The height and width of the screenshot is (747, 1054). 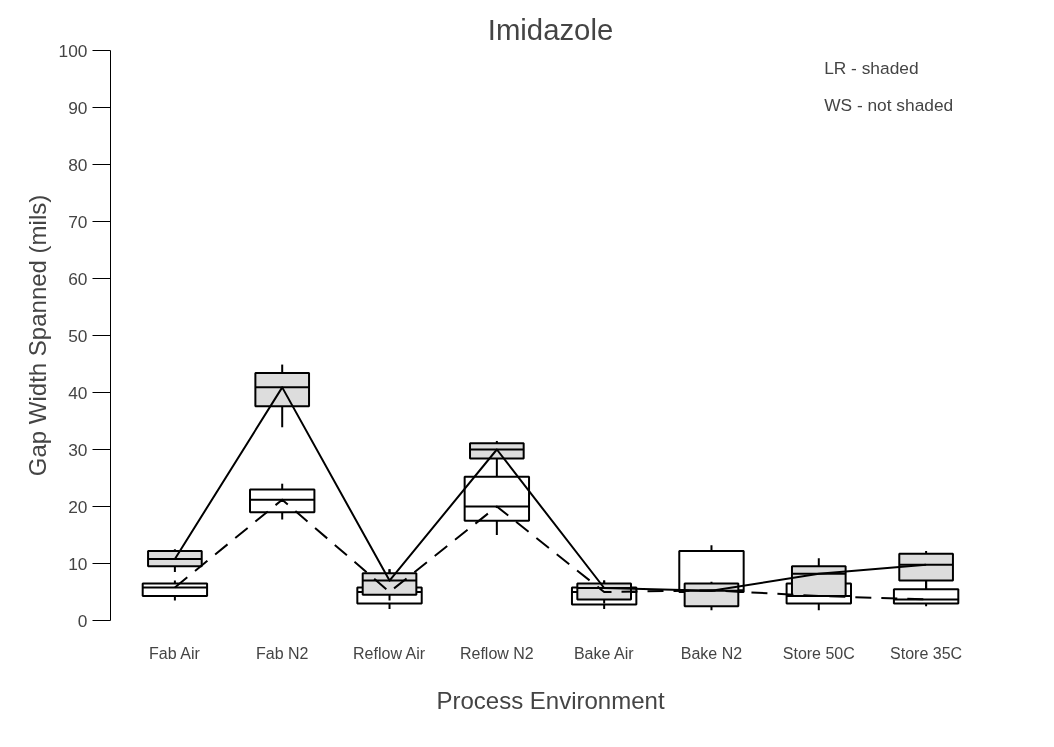 What do you see at coordinates (78, 563) in the screenshot?
I see `y-tick-label: 10` at bounding box center [78, 563].